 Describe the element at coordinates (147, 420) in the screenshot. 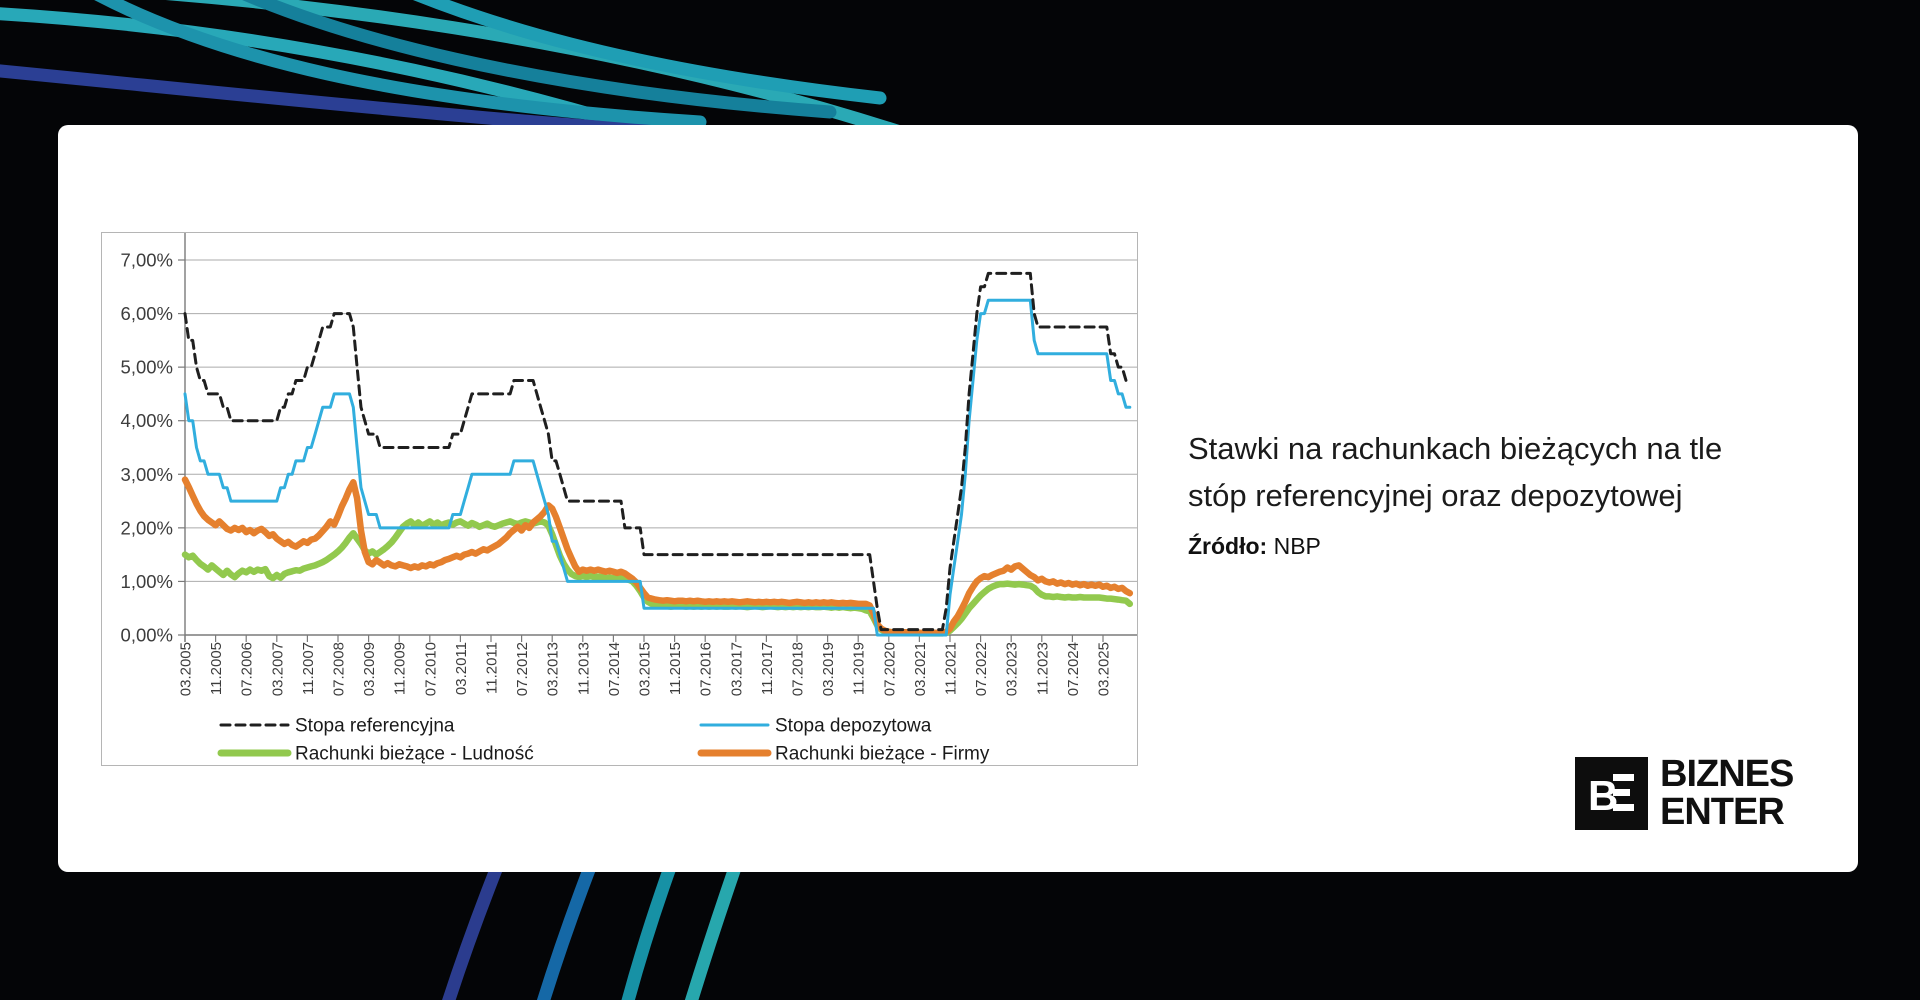

I see `svg-text: 4,00%` at that location.